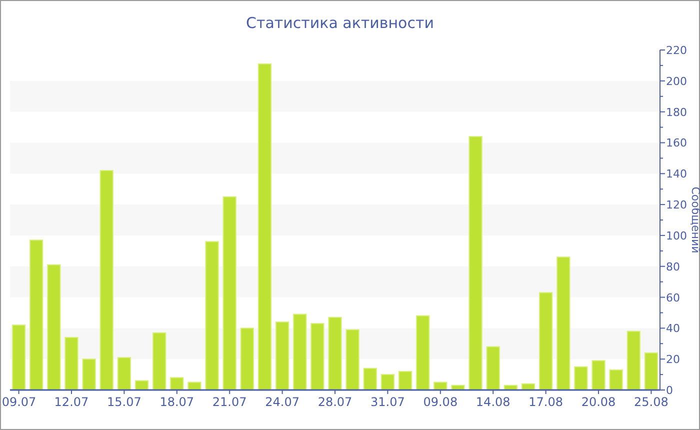 The width and height of the screenshot is (700, 430). What do you see at coordinates (673, 359) in the screenshot?
I see `y-tick-label: 20` at bounding box center [673, 359].